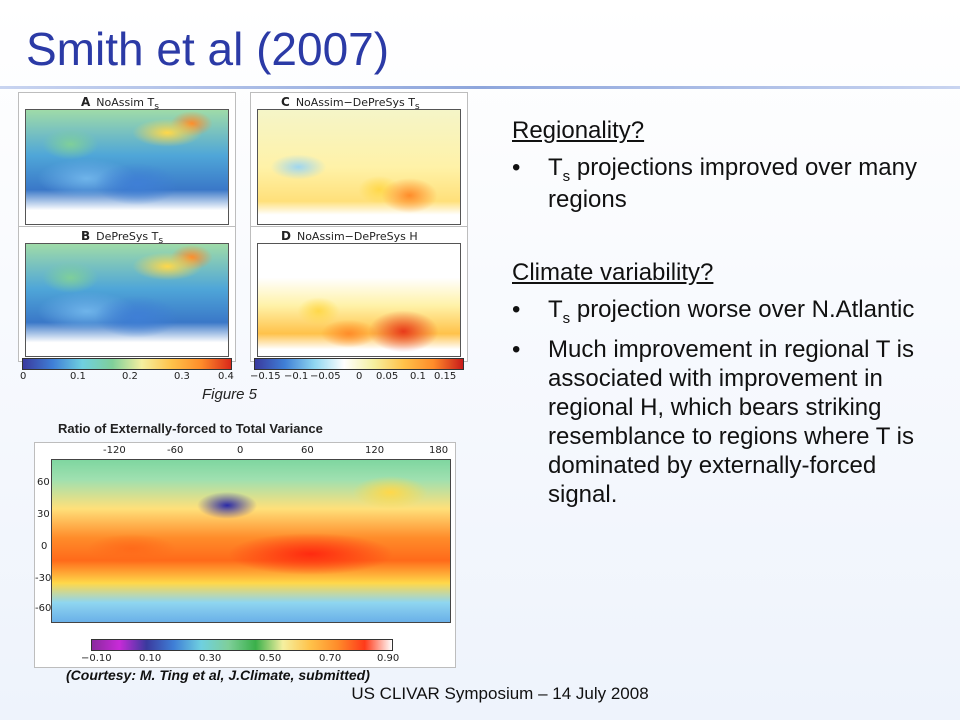  Describe the element at coordinates (359, 364) in the screenshot. I see `colorbar-right` at that location.